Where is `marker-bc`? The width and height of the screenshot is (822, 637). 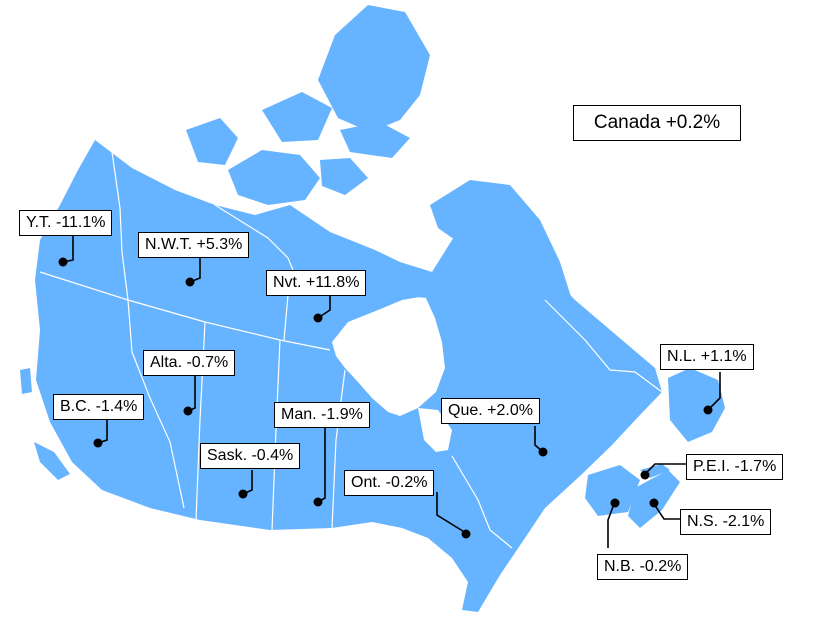
marker-bc is located at coordinates (98, 443).